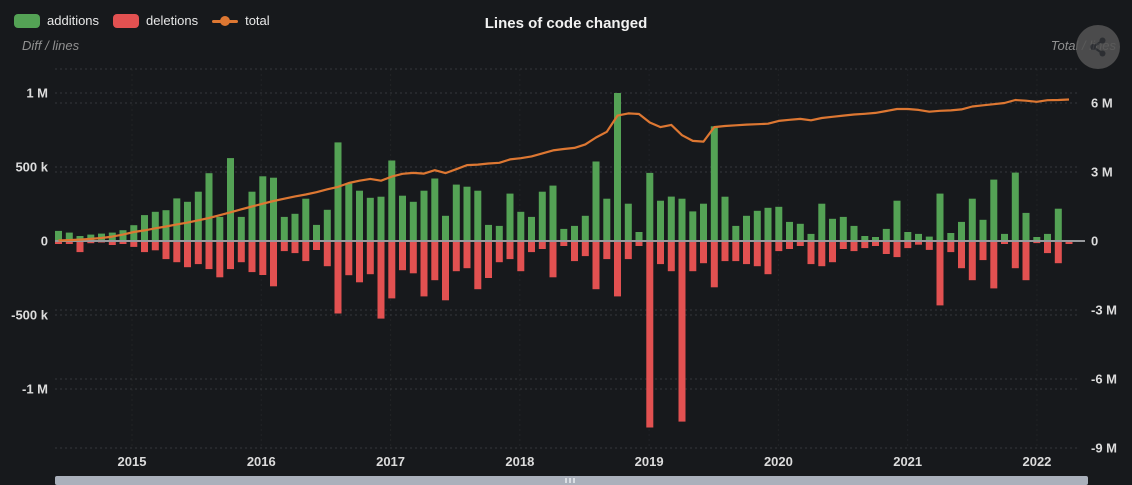  I want to click on legend-item-deletions: deletions, so click(155, 20).